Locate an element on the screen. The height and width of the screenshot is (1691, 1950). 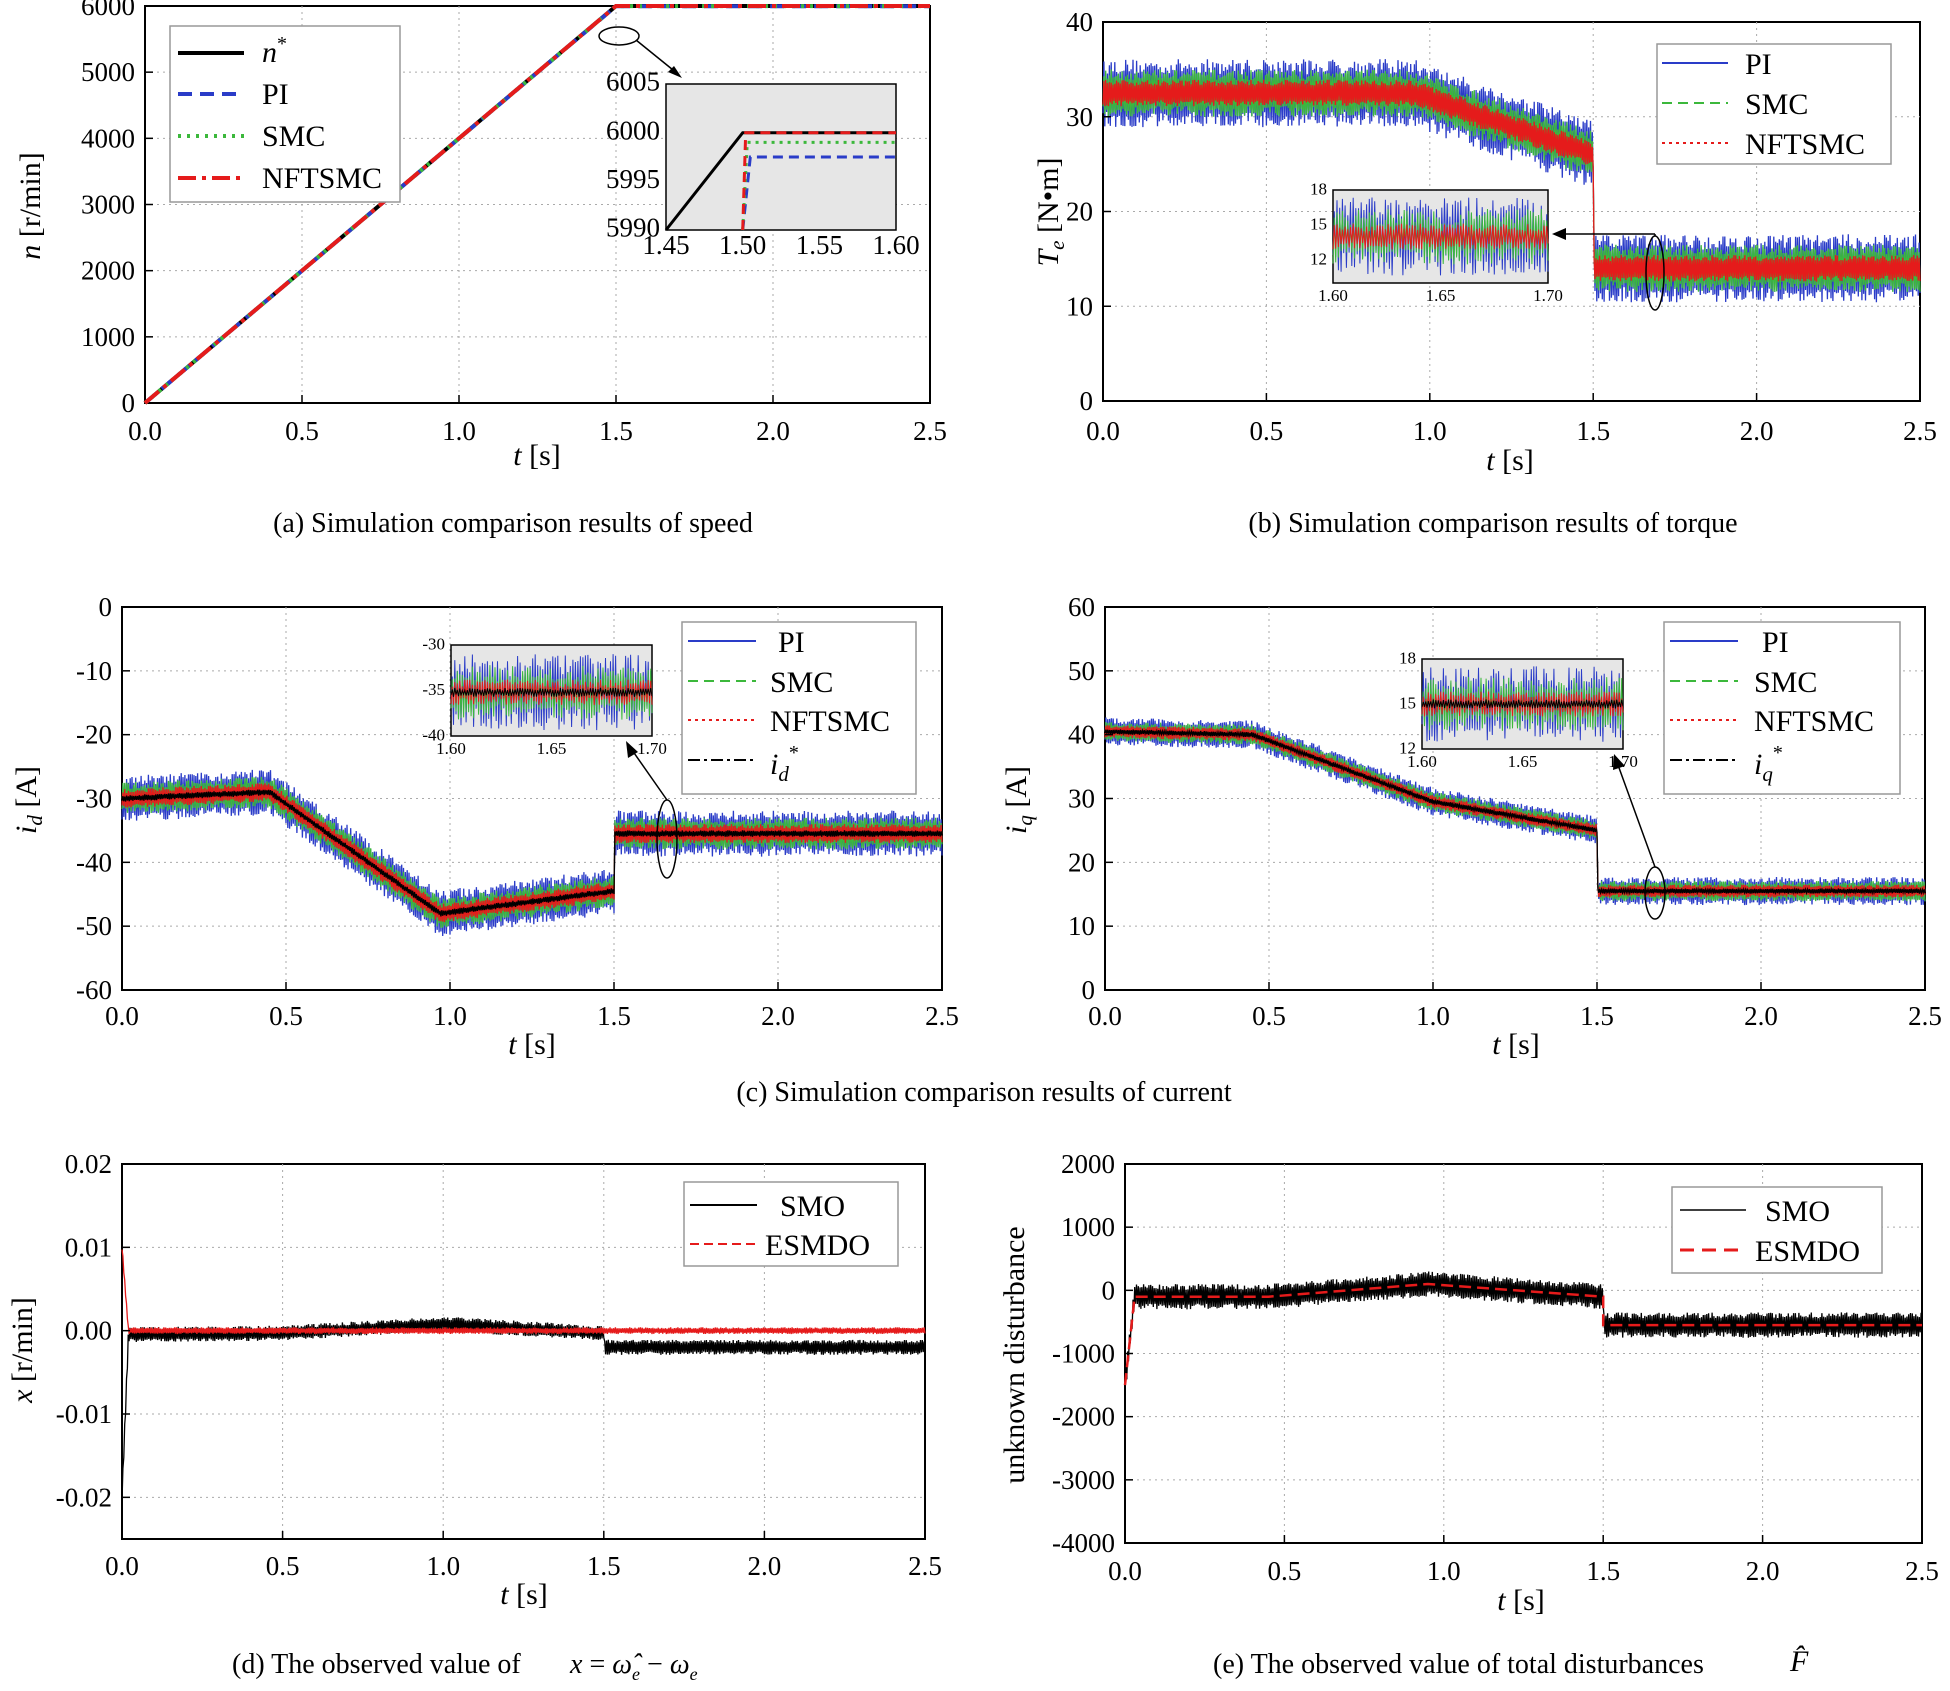
chart-c2-inset: 1.60 1.65 1.70 12 15 18 is located at coordinates (1532, 784).